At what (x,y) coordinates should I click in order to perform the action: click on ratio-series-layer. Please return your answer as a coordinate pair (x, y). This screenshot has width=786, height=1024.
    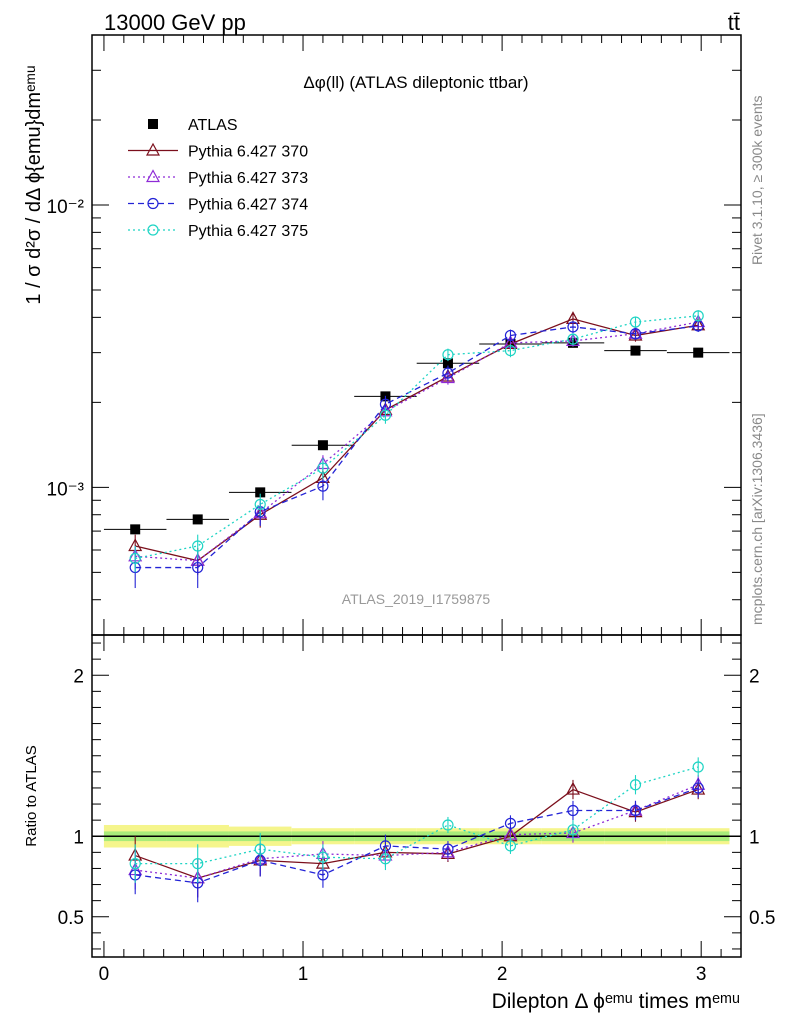
    Looking at the image, I should click on (417, 830).